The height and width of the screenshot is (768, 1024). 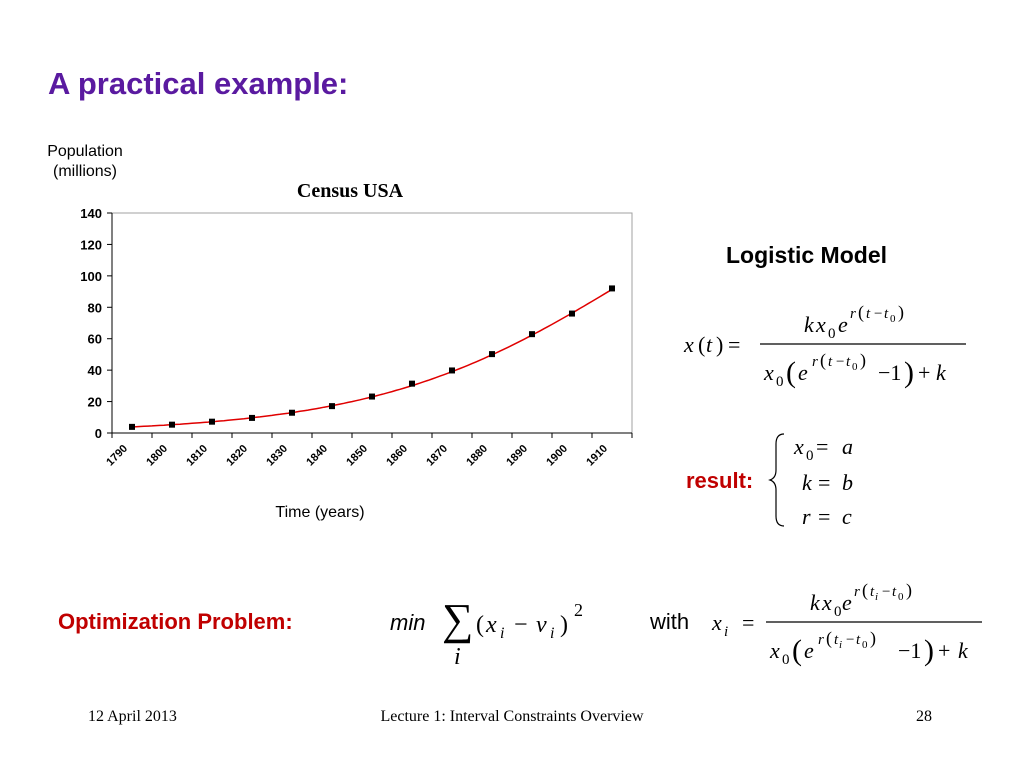 I want to click on y-tick-label: 40, so click(x=95, y=370).